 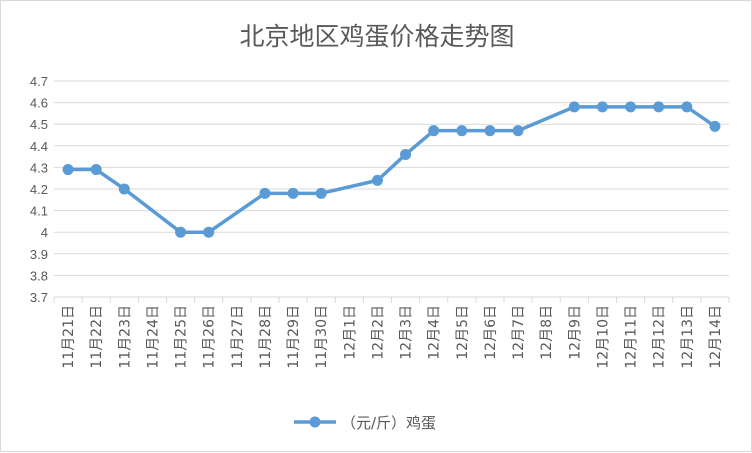 I want to click on y-tick-label: 3.9, so click(x=39, y=254).